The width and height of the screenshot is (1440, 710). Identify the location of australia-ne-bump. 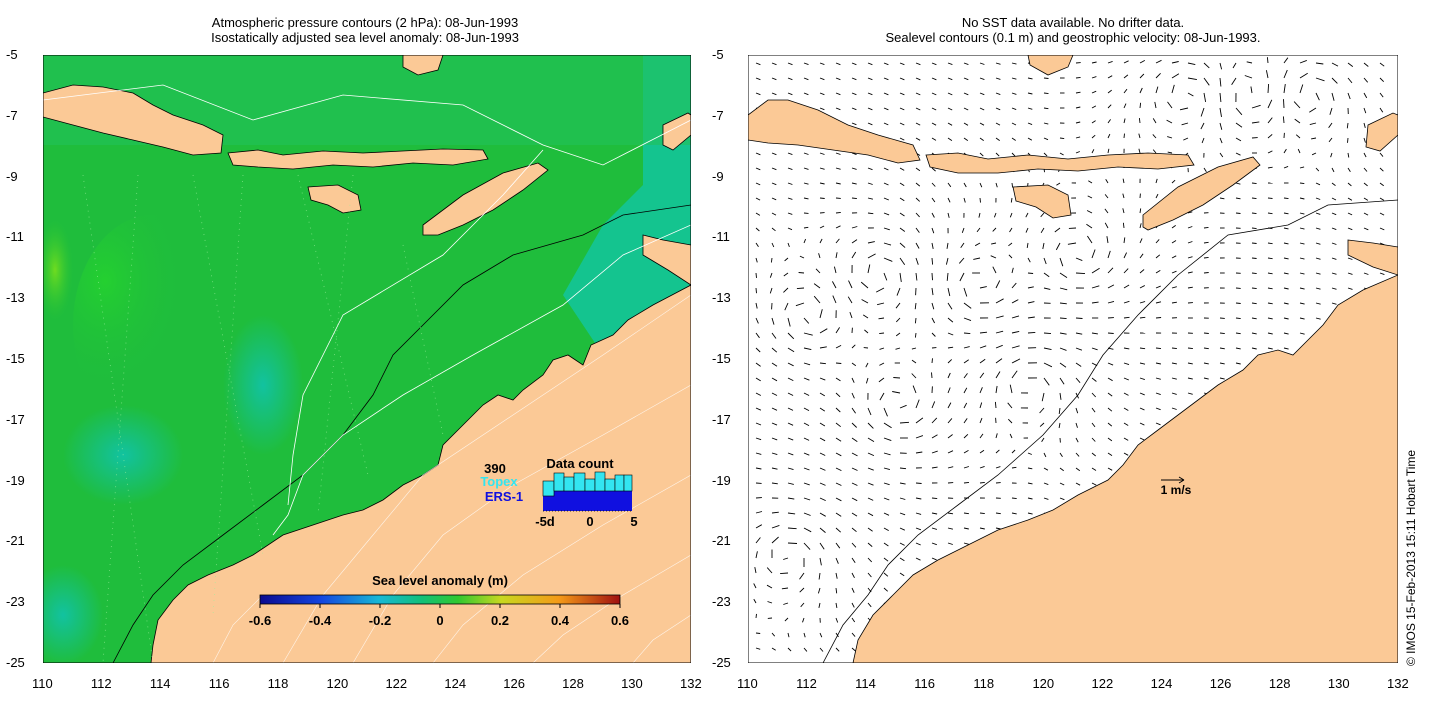
(666, 260).